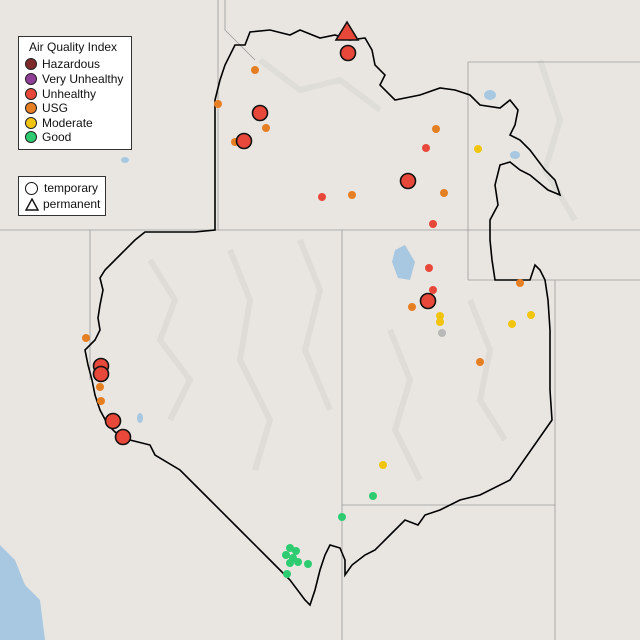 The image size is (640, 640). Describe the element at coordinates (442, 333) in the screenshot. I see `site-marker-unknown` at that location.